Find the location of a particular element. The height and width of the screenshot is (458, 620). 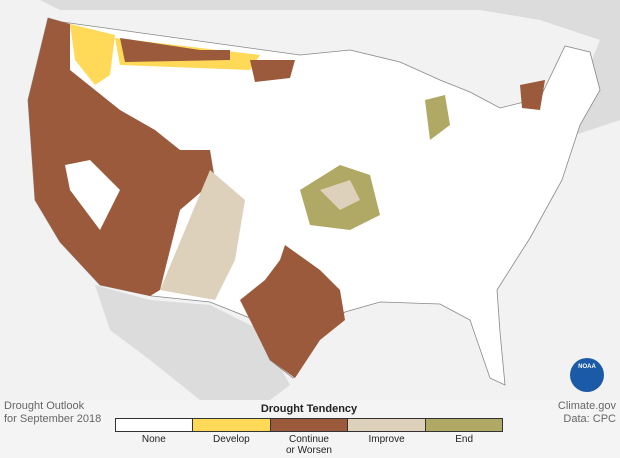

legend-label: Improve is located at coordinates (386, 439).